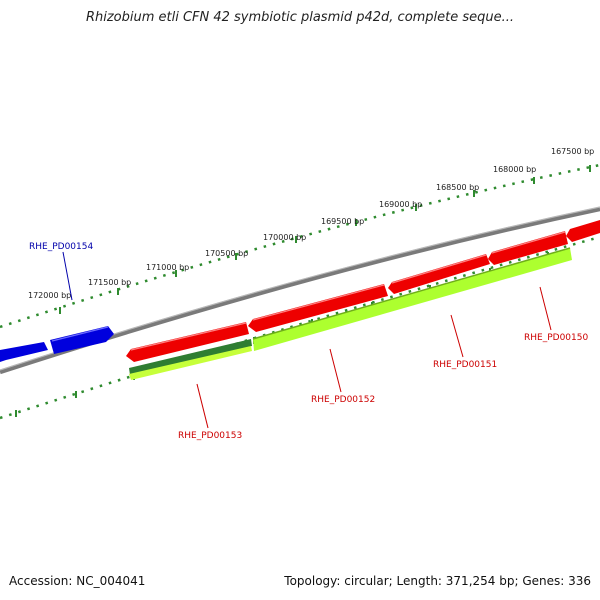 The height and width of the screenshot is (600, 600). Describe the element at coordinates (465, 365) in the screenshot. I see `gene-label-rhe-pd00151: RHE_PD00151` at that location.